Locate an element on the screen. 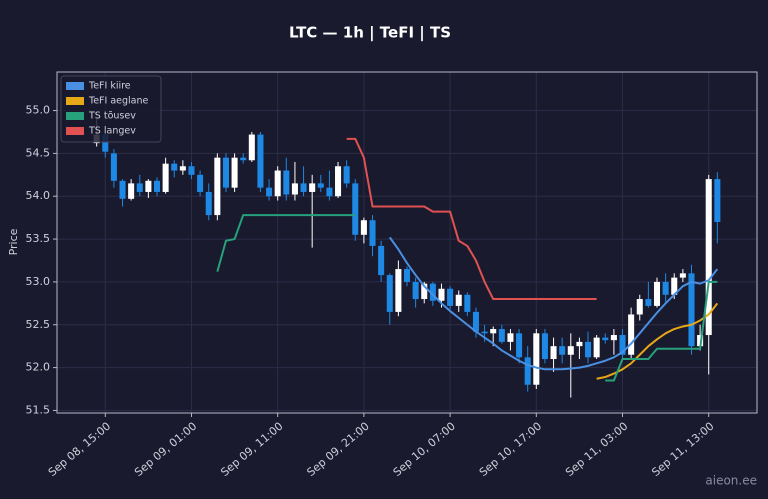 The height and width of the screenshot is (499, 768). chart-title: LTC — 1h | TeFI | TS is located at coordinates (370, 33).